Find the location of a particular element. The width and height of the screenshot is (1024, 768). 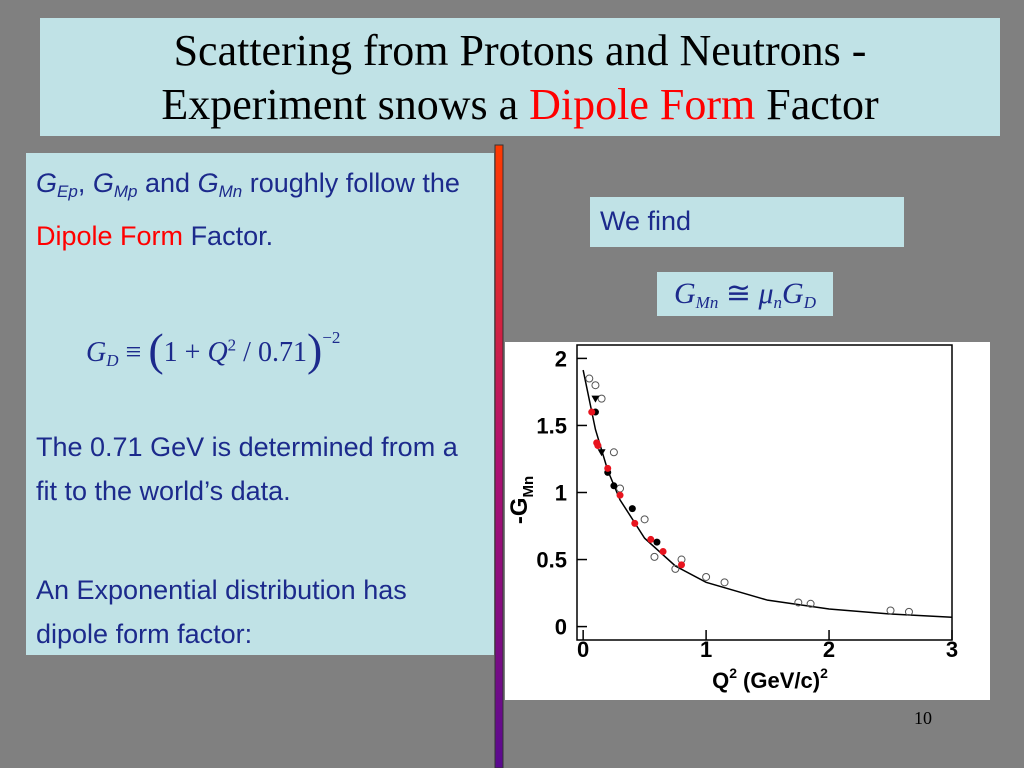

result-formula: GMn ≅ μnGD is located at coordinates (745, 294).